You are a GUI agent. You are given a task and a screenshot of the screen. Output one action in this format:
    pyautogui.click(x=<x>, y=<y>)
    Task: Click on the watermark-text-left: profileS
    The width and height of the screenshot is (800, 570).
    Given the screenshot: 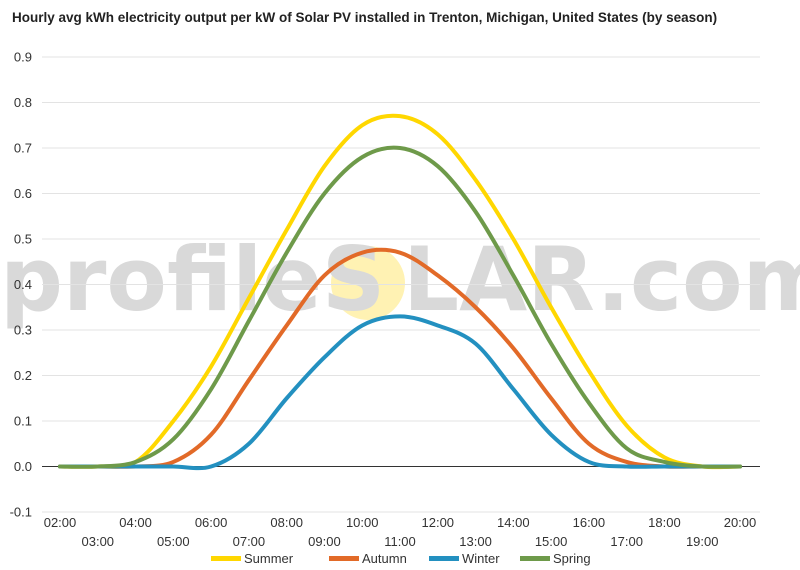 What is the action you would take?
    pyautogui.click(x=192, y=279)
    